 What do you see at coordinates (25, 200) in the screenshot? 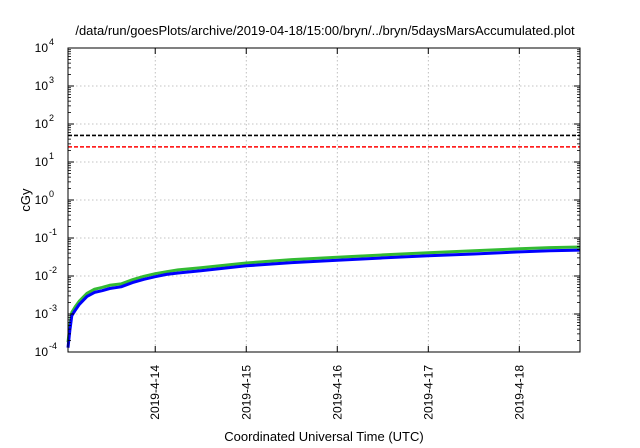
I see `y-axis-label: cGy` at bounding box center [25, 200].